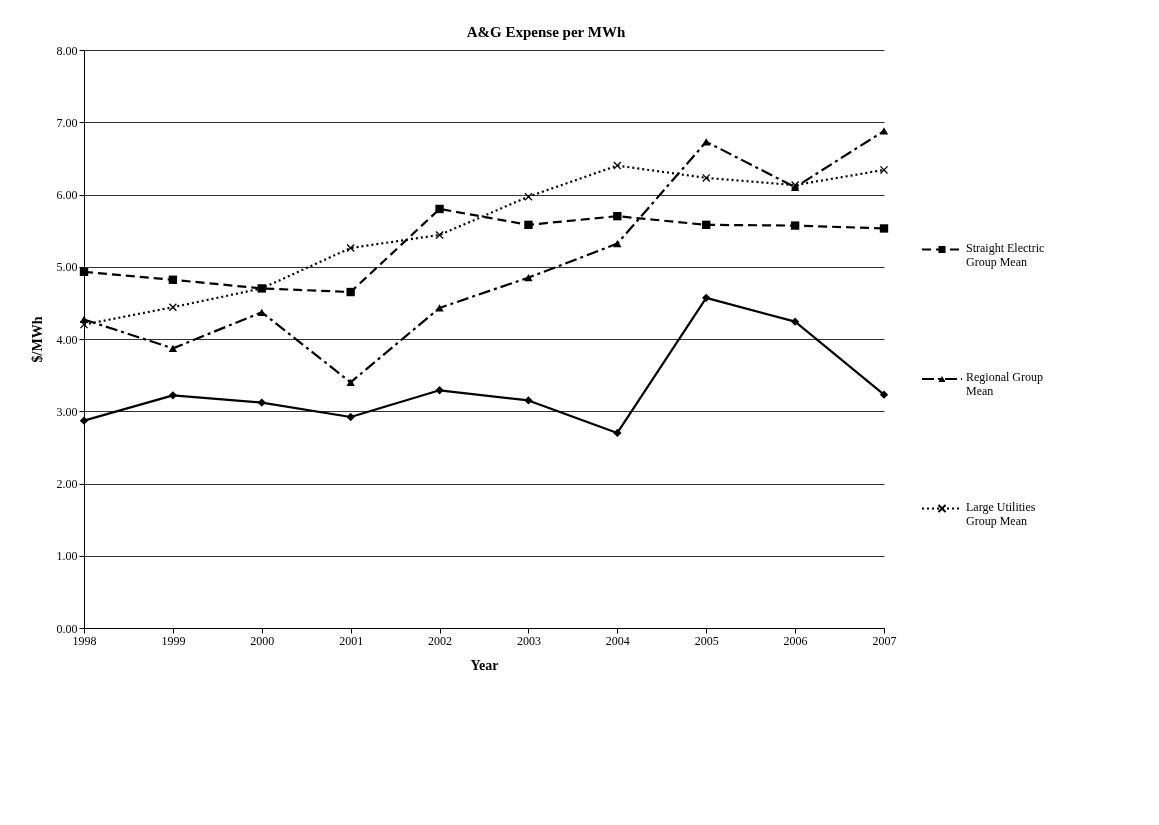 The height and width of the screenshot is (825, 1159). I want to click on x-tick-label: 2004, so click(617, 640).